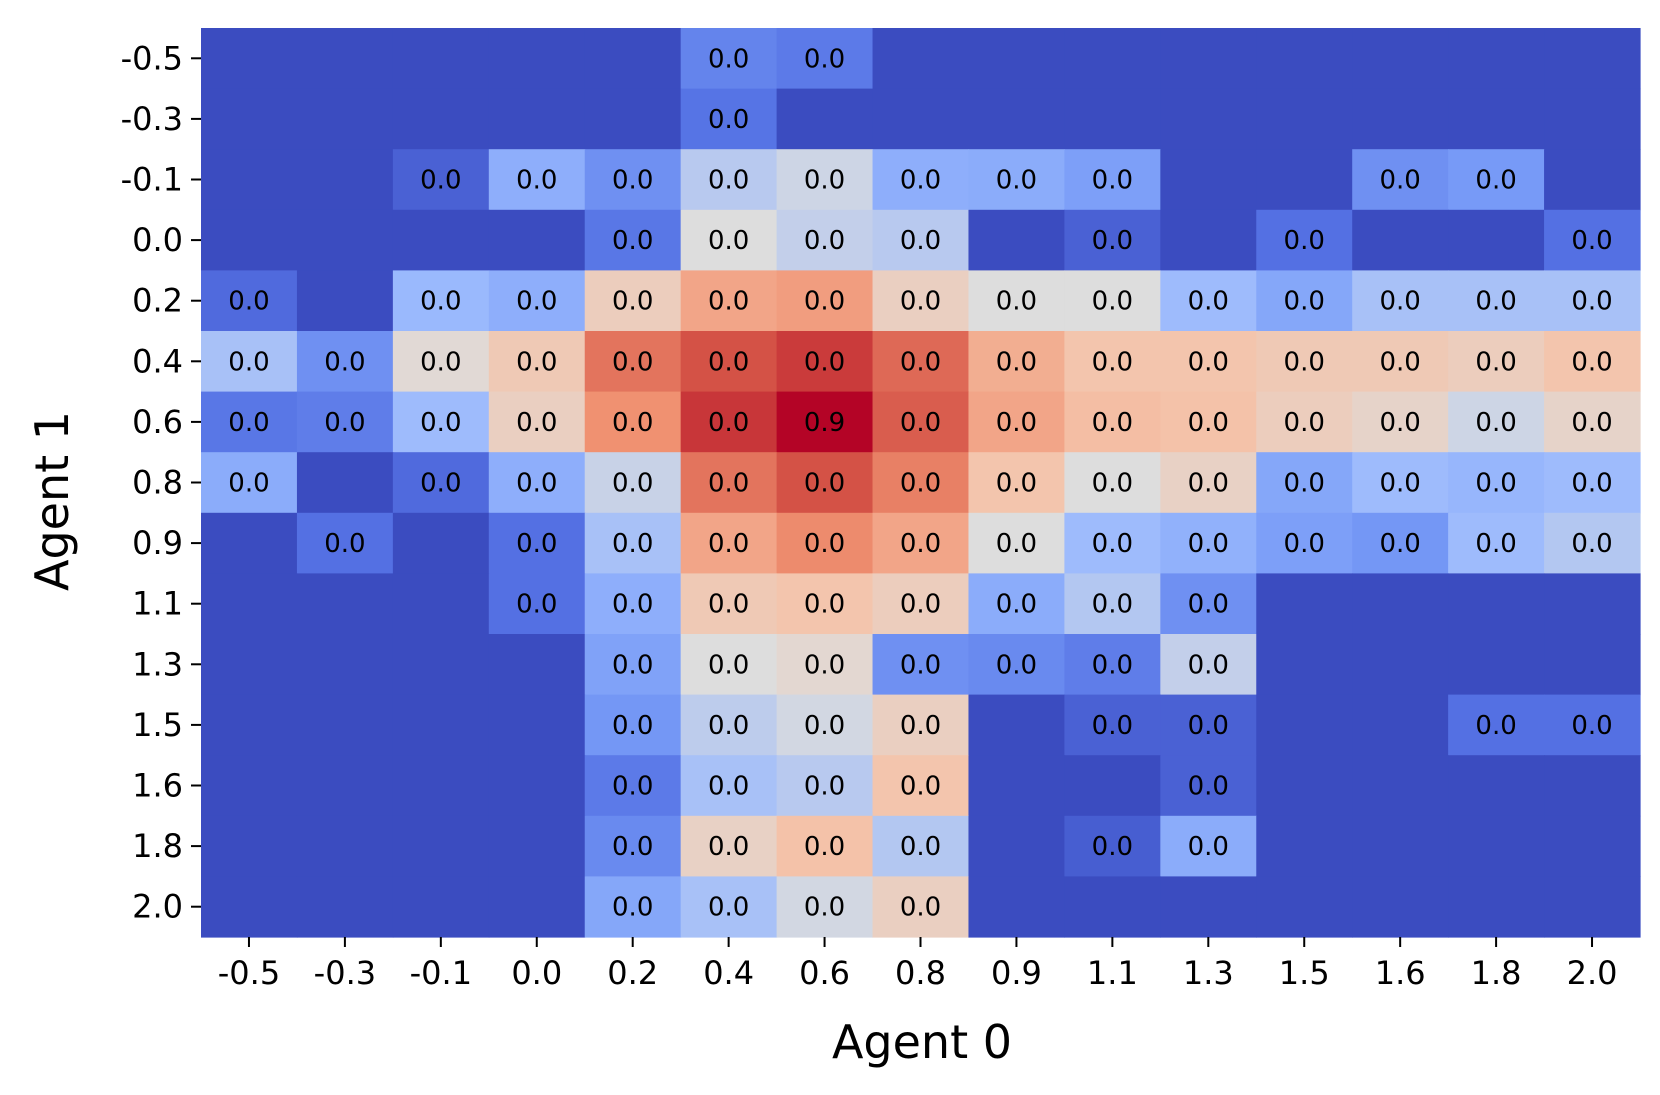  Describe the element at coordinates (1304, 973) in the screenshot. I see `x-tick-label: 1.5` at that location.